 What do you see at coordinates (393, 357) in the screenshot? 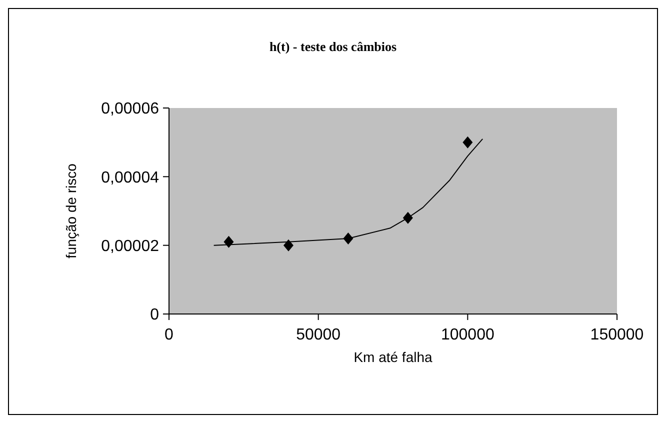
I see `x-axis-title: Km até falha` at bounding box center [393, 357].